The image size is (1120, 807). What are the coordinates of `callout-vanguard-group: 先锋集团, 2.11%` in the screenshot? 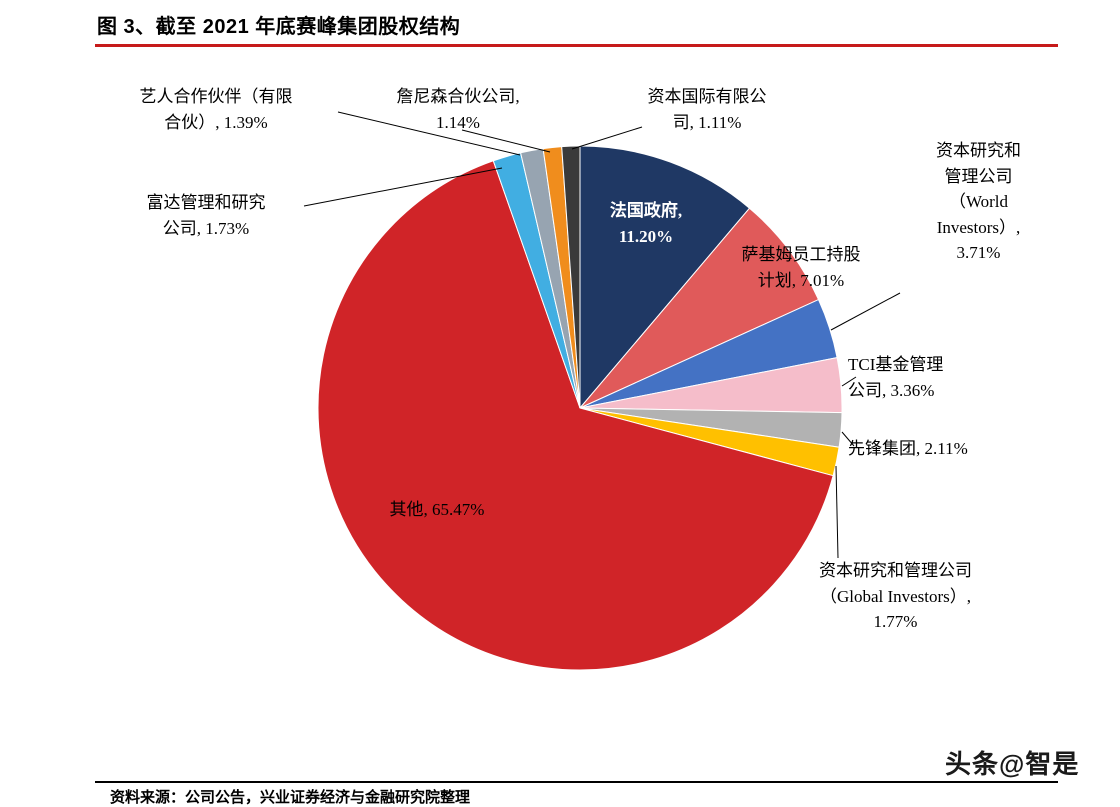 It's located at (908, 448).